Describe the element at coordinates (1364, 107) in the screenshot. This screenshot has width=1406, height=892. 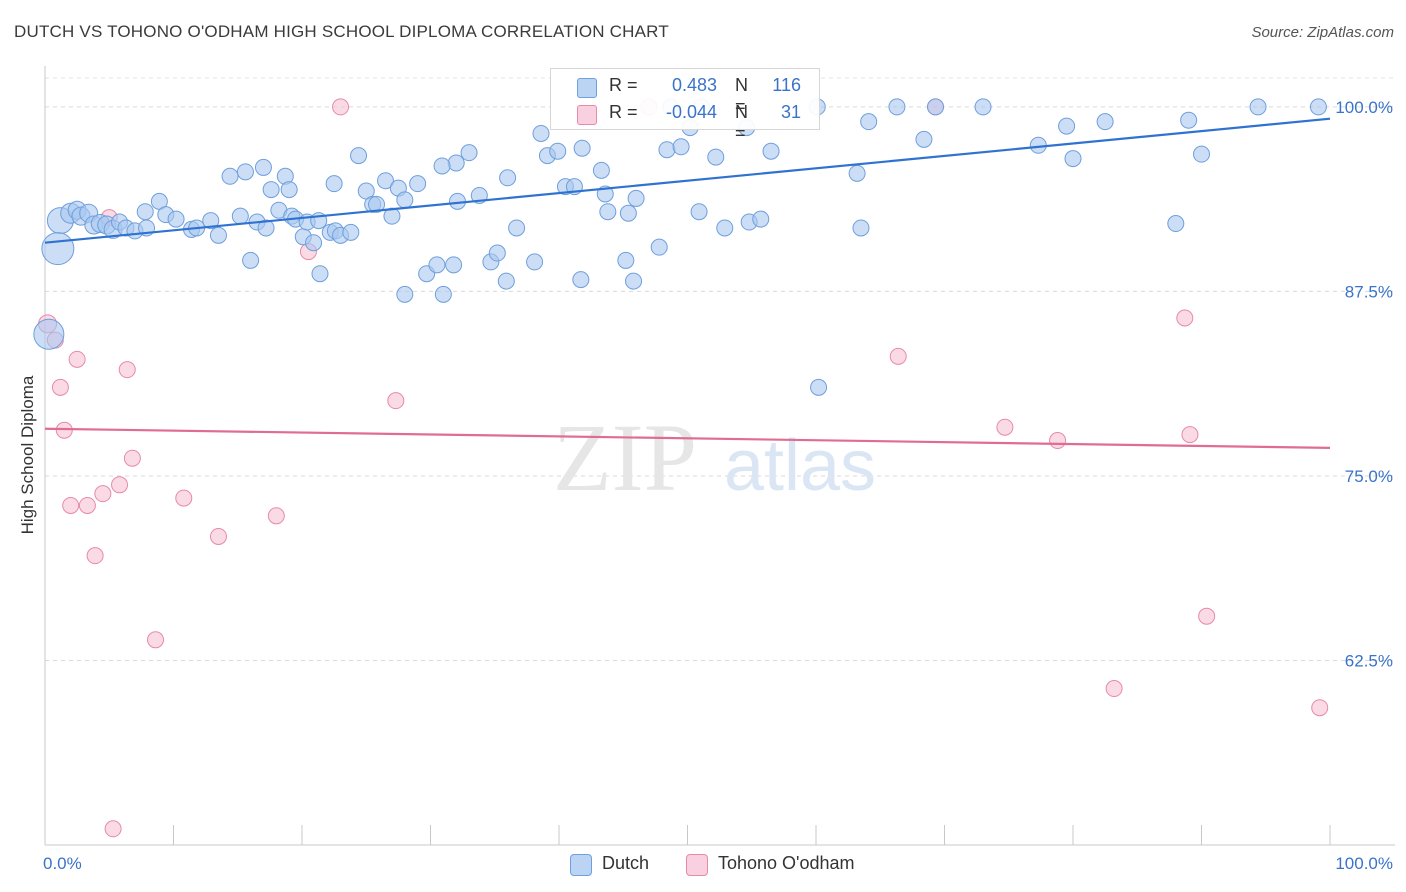
I see `y-tick-label: 100.0%` at that location.